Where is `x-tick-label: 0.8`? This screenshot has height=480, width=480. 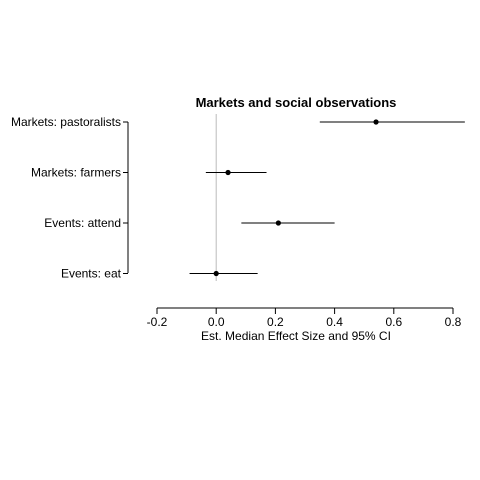
x-tick-label: 0.8 is located at coordinates (453, 322).